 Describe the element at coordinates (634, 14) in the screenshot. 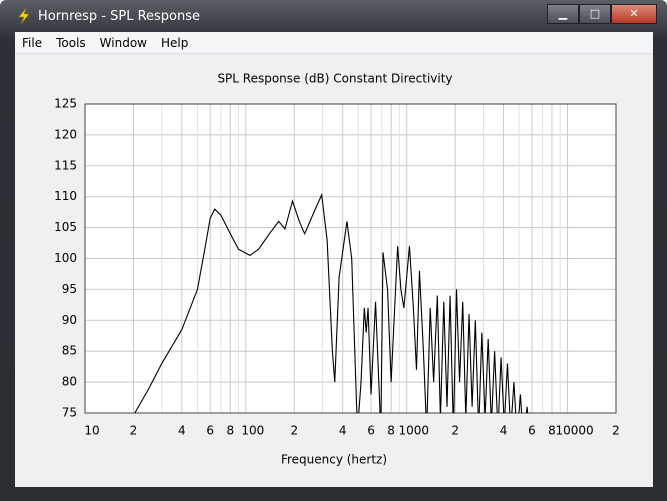

I see `close-button: ✕` at that location.